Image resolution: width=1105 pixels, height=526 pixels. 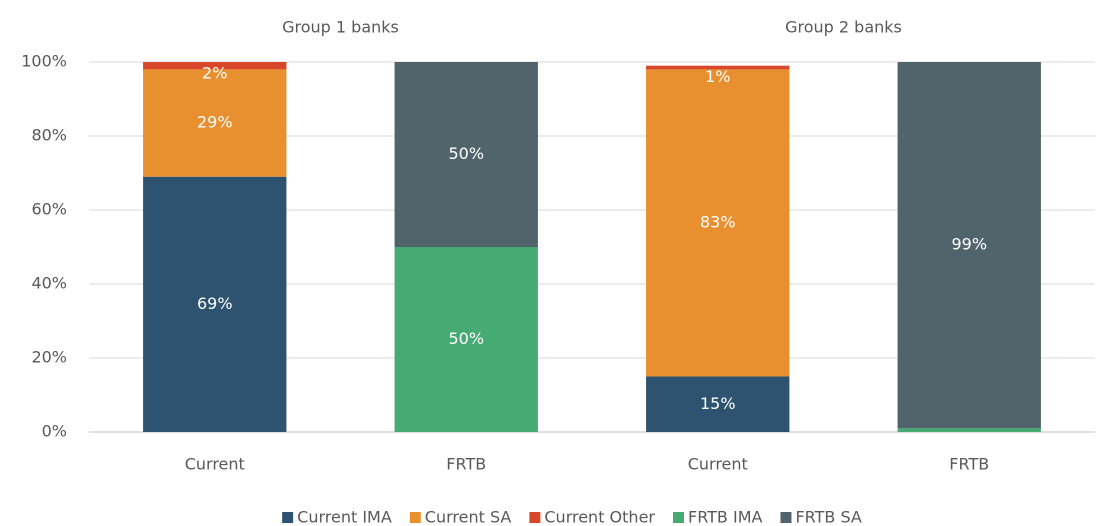 What do you see at coordinates (49, 135) in the screenshot?
I see `y-tick-label: 80%` at bounding box center [49, 135].